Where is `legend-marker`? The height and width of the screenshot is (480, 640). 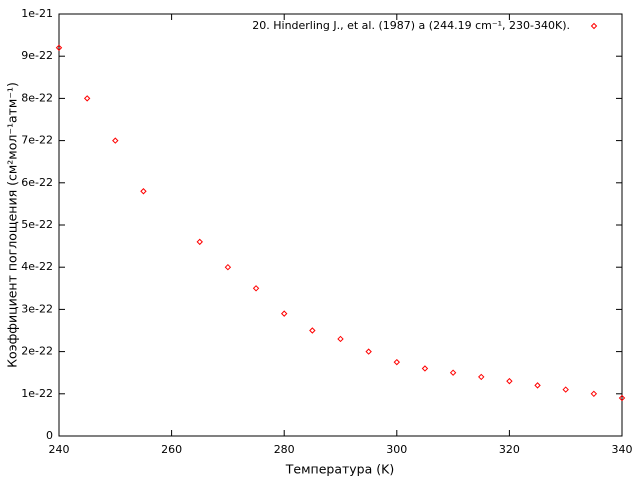 legend-marker is located at coordinates (594, 26).